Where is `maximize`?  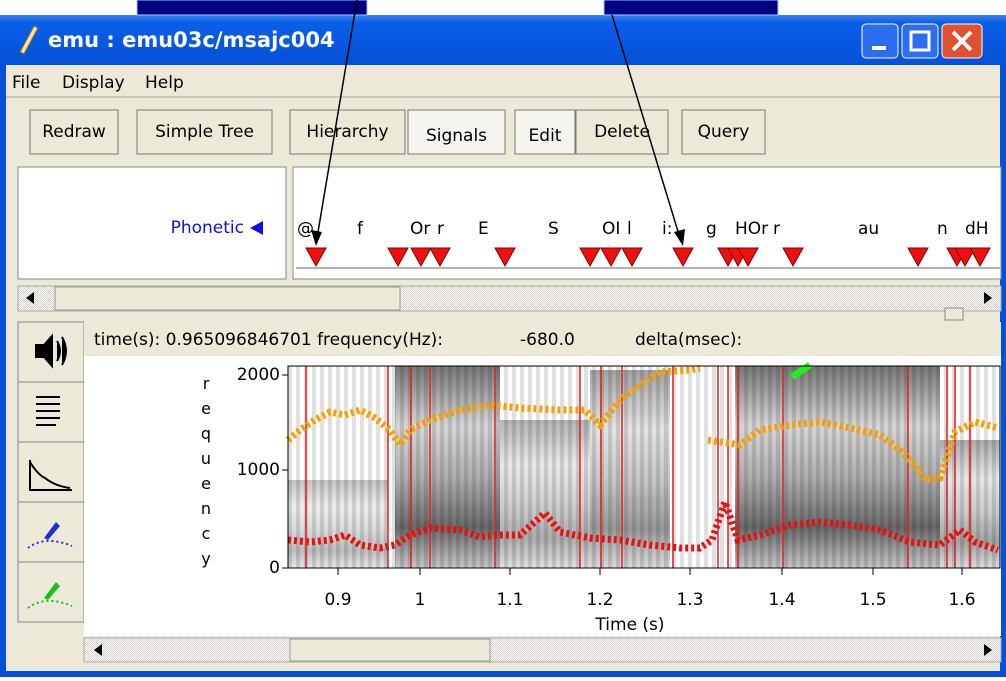
maximize is located at coordinates (920, 41).